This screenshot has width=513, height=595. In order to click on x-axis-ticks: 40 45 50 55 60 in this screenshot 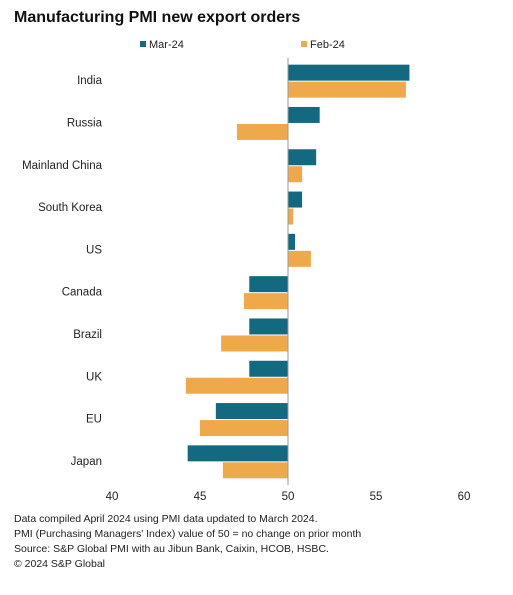, I will do `click(288, 497)`.